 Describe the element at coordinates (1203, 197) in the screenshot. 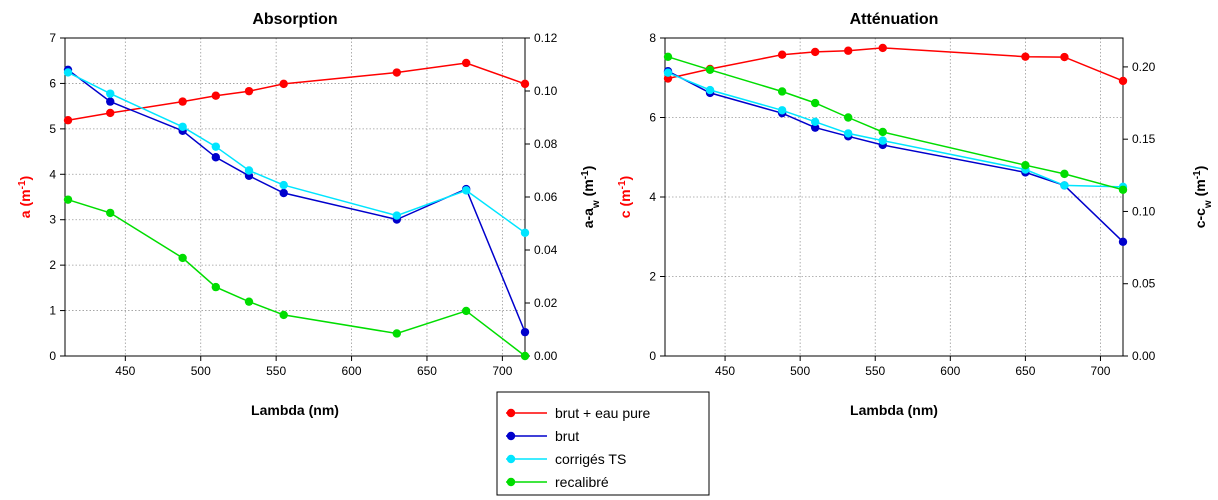

I see `y2-axis-label: c-cw (m-1)` at that location.